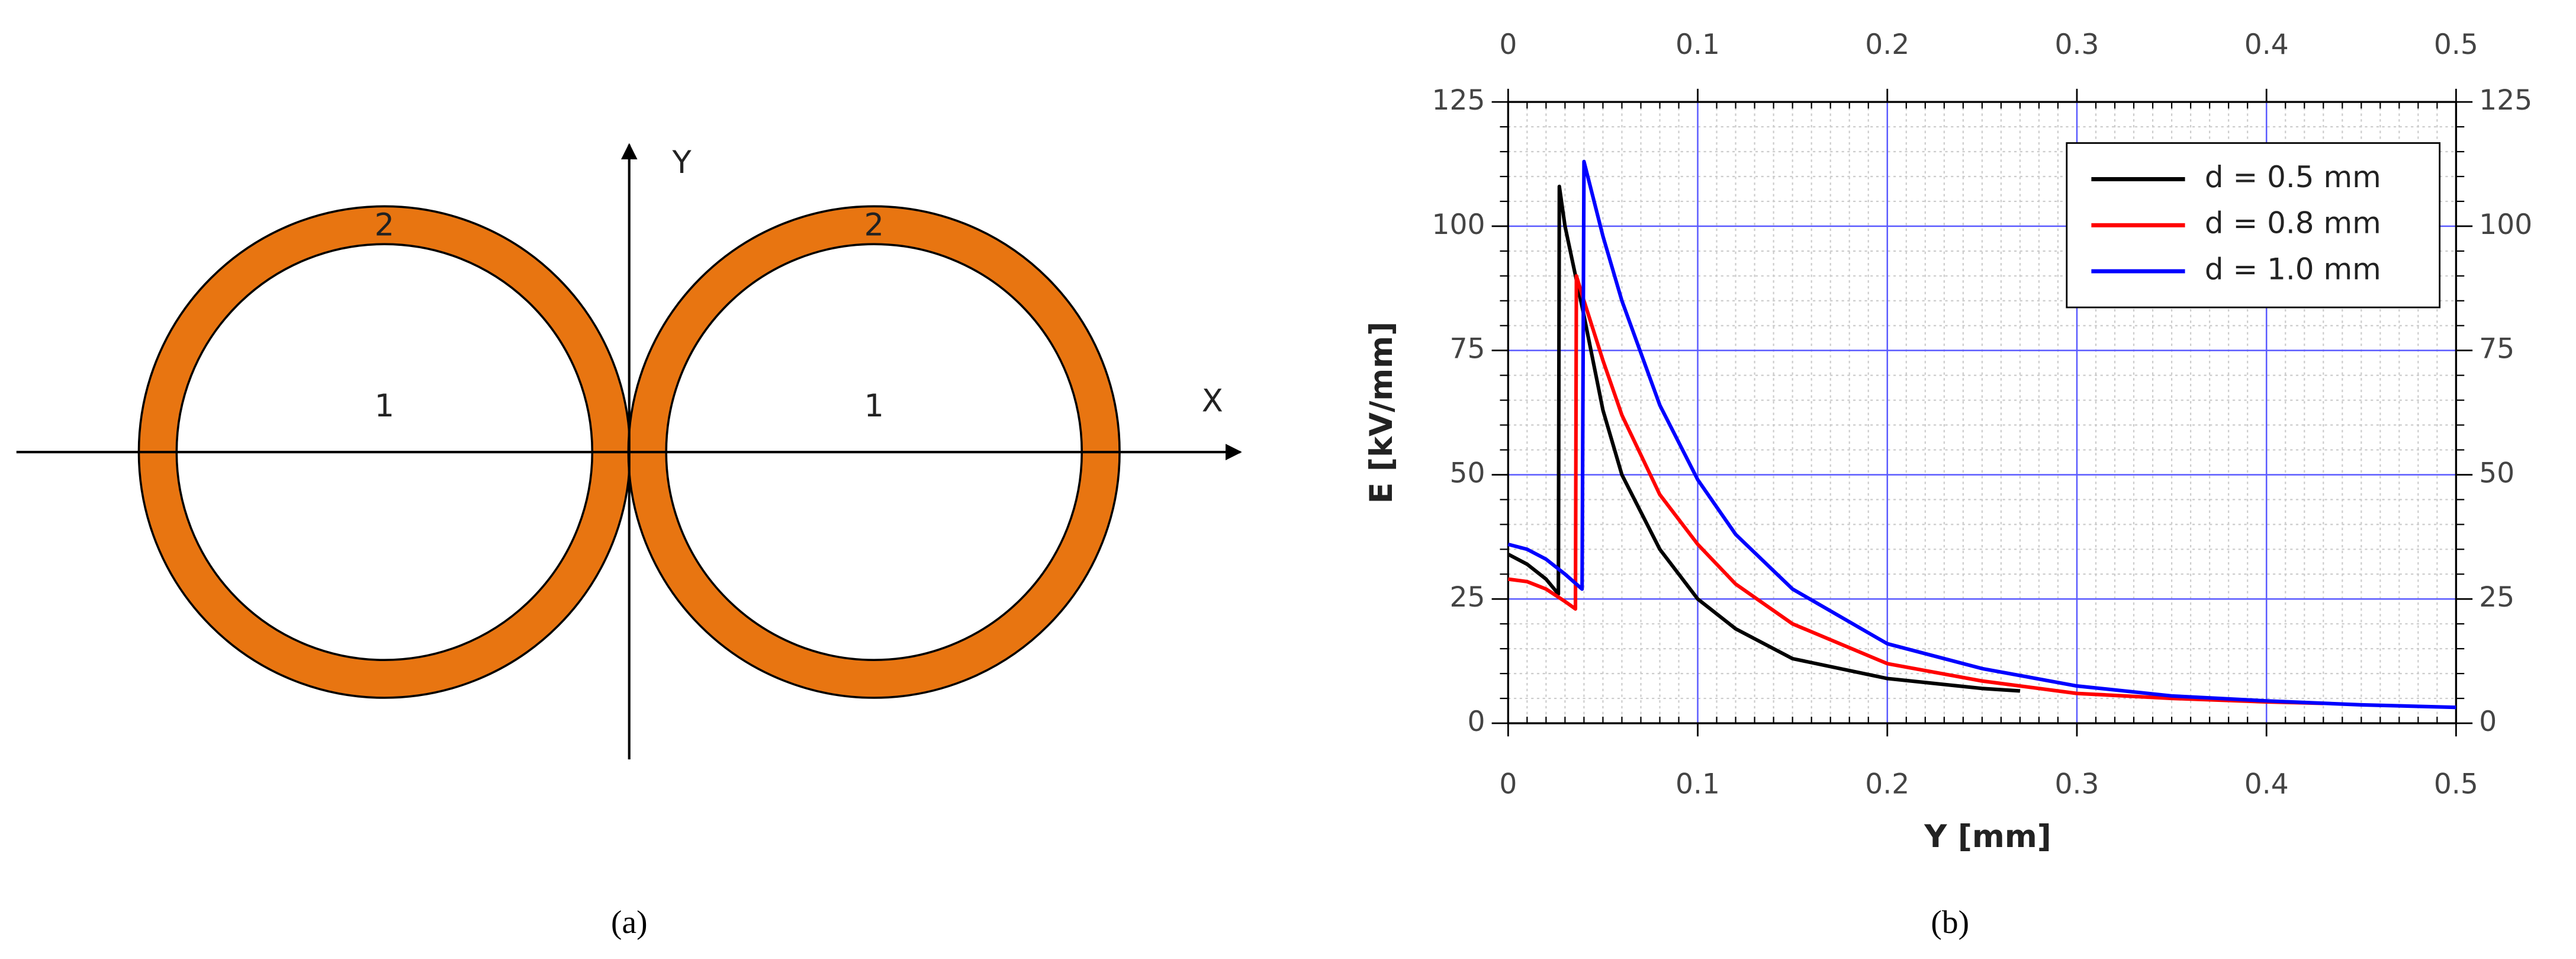 The width and height of the screenshot is (2576, 959). What do you see at coordinates (2496, 473) in the screenshot?
I see `y2-tick-label: 50` at bounding box center [2496, 473].